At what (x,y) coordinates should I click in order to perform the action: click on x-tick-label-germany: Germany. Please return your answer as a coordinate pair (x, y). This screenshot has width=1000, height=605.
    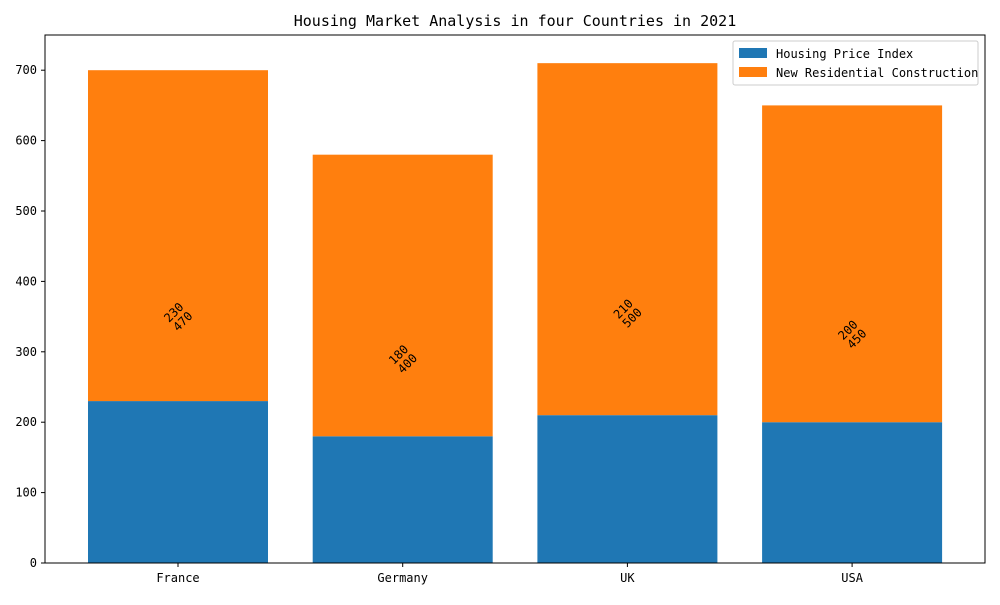
    Looking at the image, I should click on (402, 578).